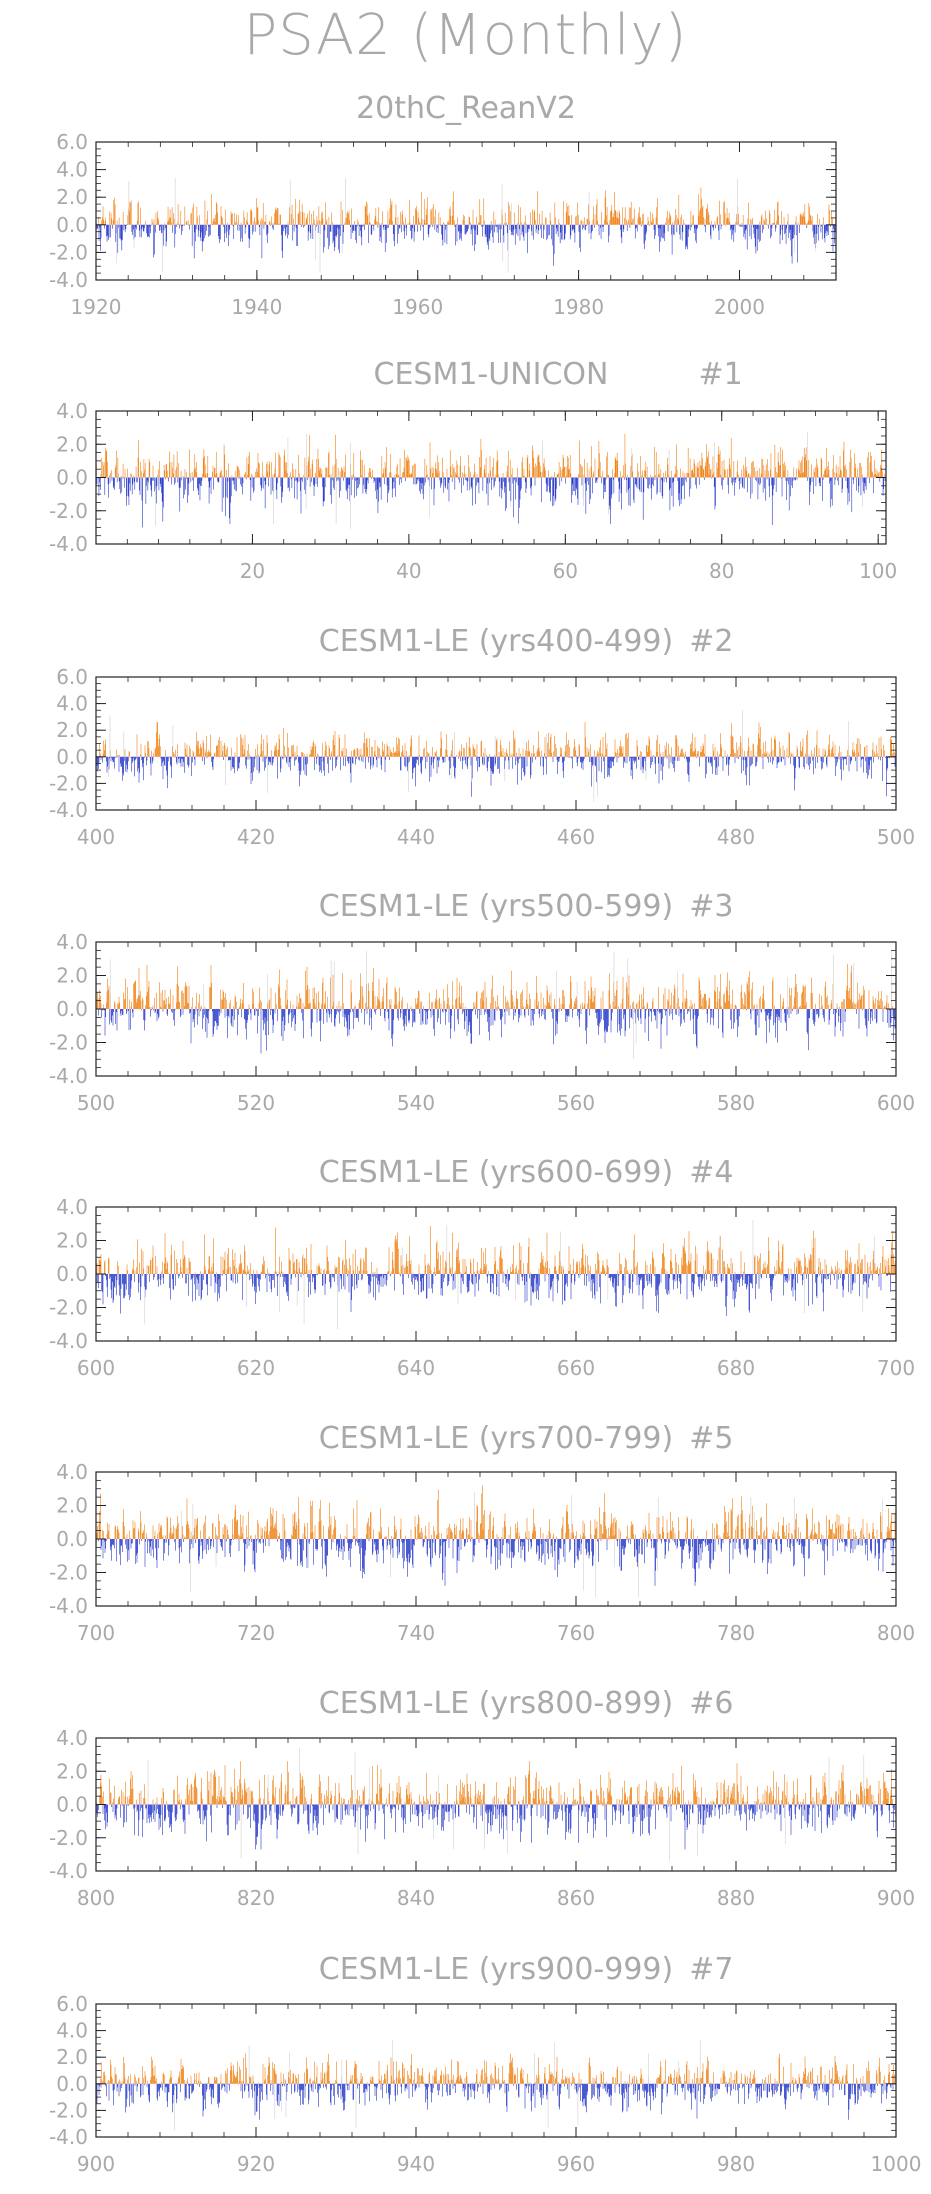  What do you see at coordinates (496, 1172) in the screenshot?
I see `panel-title: CESM1-LE (yrs600-699)` at bounding box center [496, 1172].